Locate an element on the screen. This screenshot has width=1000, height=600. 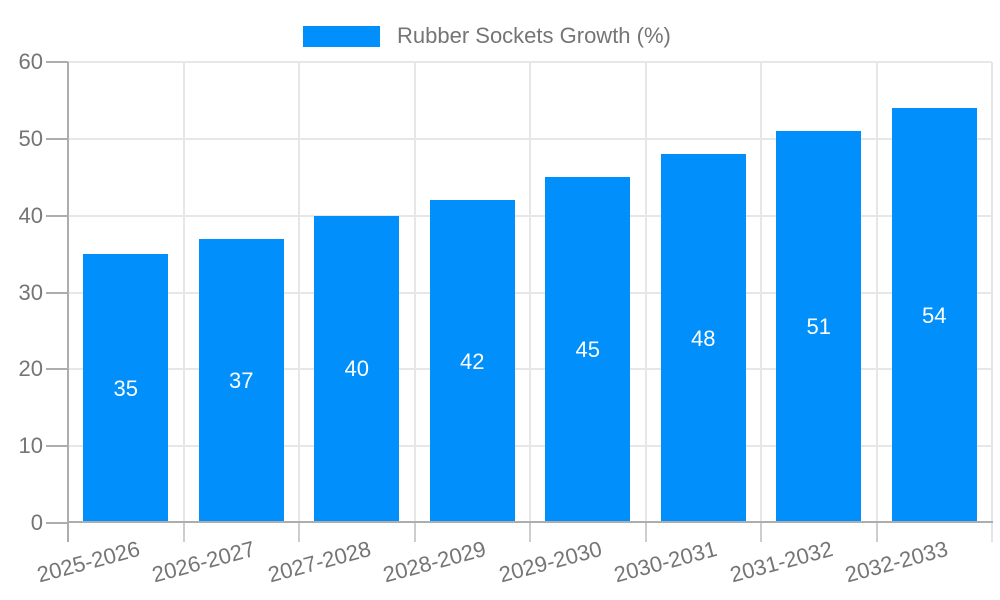
legend: Rubber Sockets Growth (%) is located at coordinates (487, 36).